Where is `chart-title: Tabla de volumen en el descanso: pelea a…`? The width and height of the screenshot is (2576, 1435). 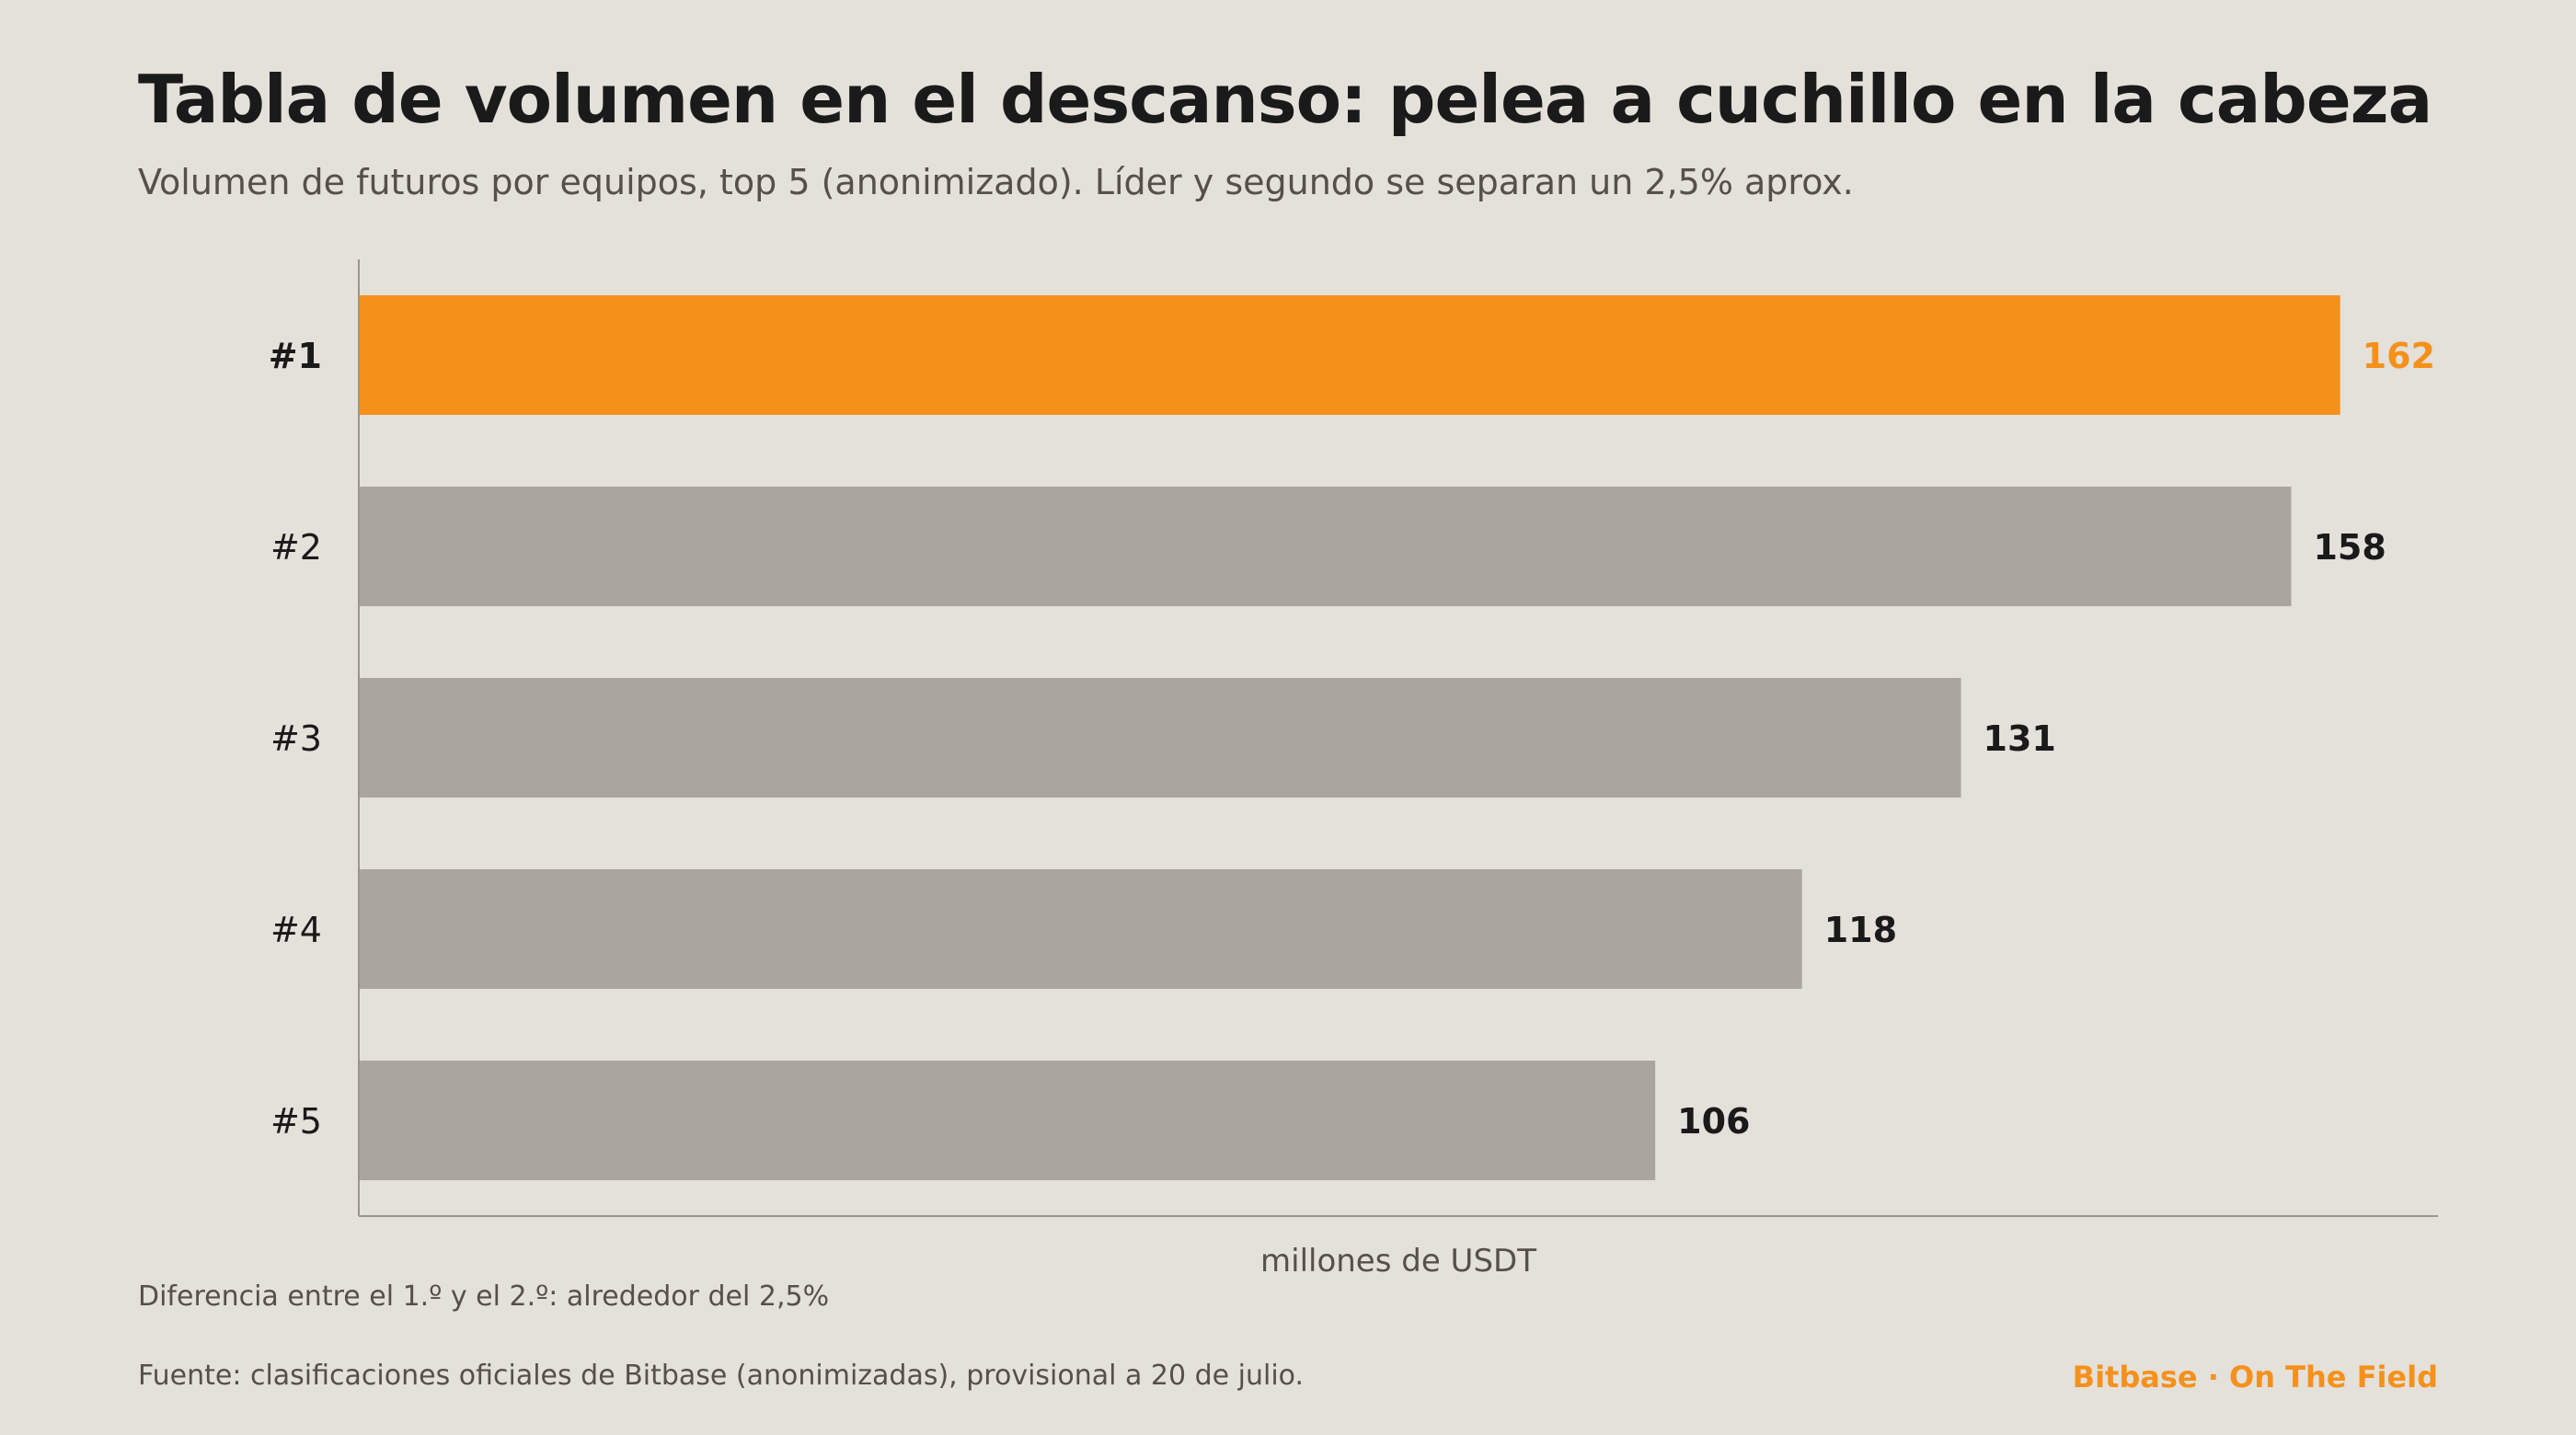 chart-title: Tabla de volumen en el descanso: pelea a… is located at coordinates (1285, 99).